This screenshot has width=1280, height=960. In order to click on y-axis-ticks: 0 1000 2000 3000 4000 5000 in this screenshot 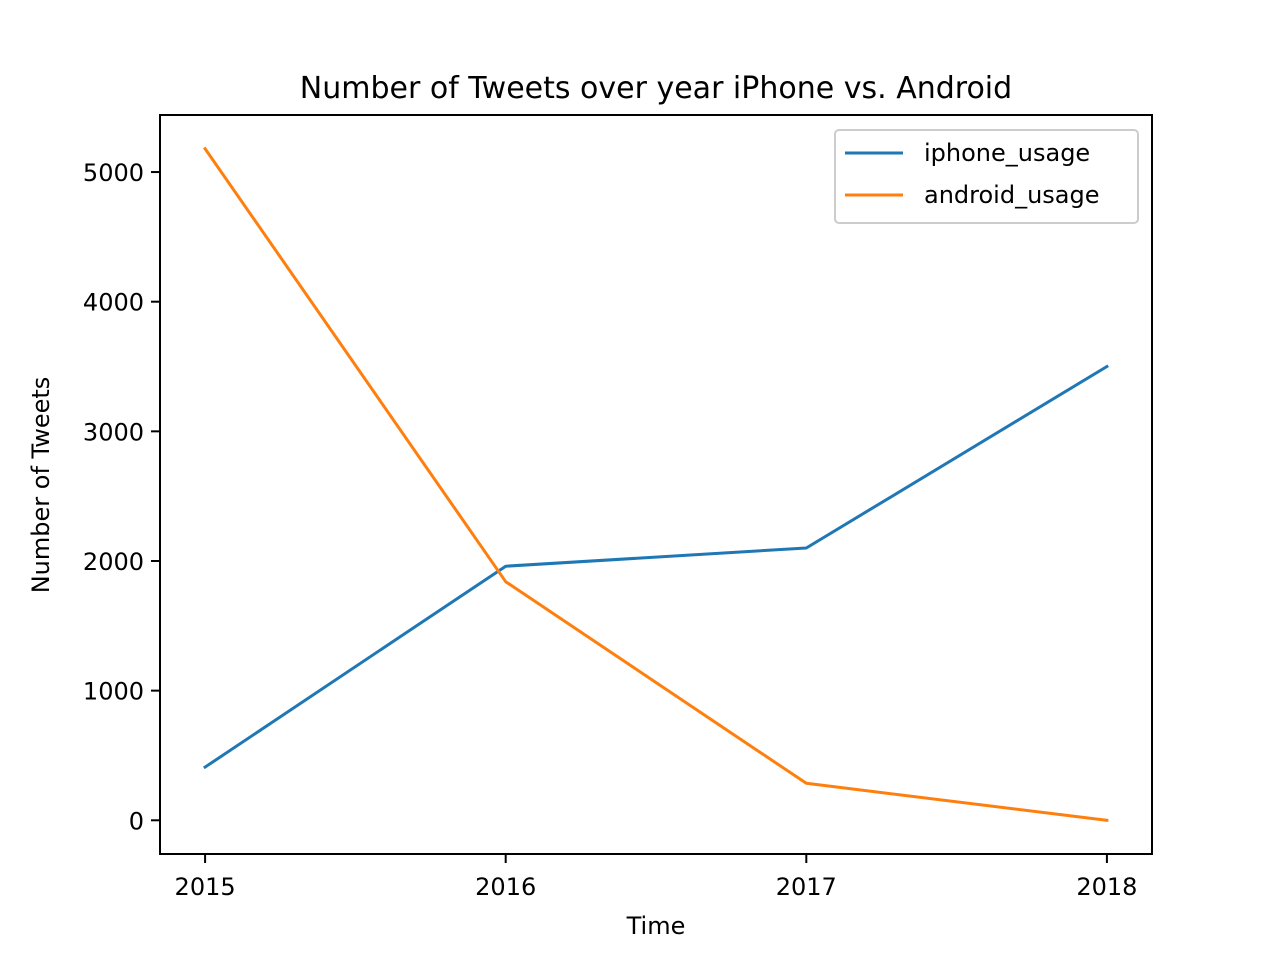, I will do `click(121, 497)`.